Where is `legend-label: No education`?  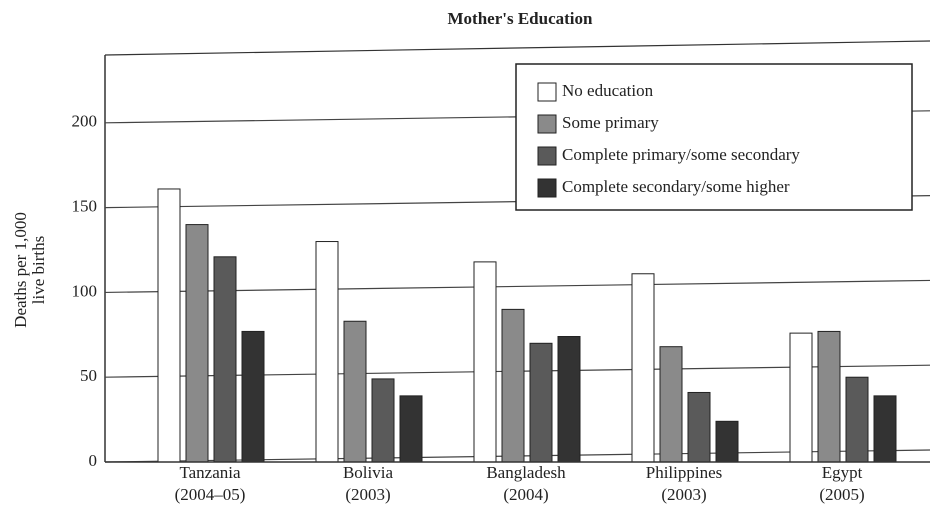 legend-label: No education is located at coordinates (608, 90).